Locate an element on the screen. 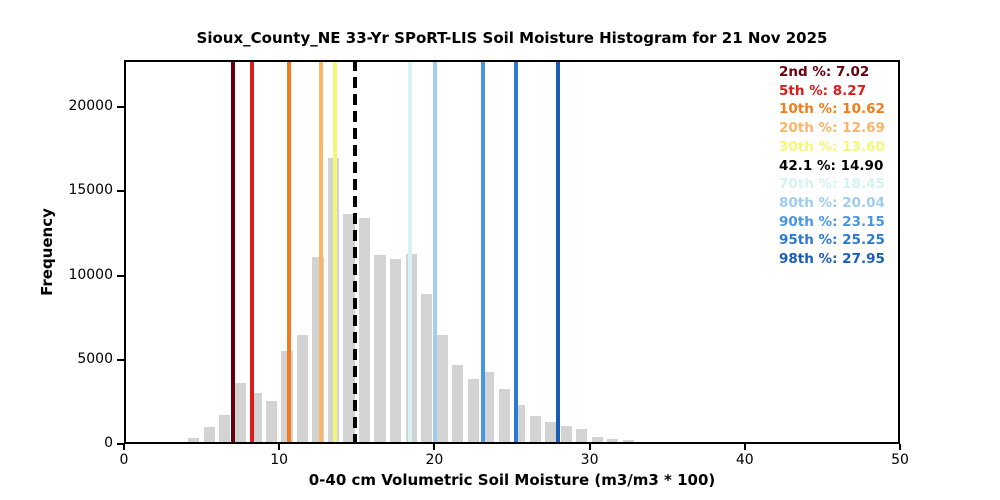 This screenshot has width=1000, height=500. percentile-line-95th is located at coordinates (515, 252).